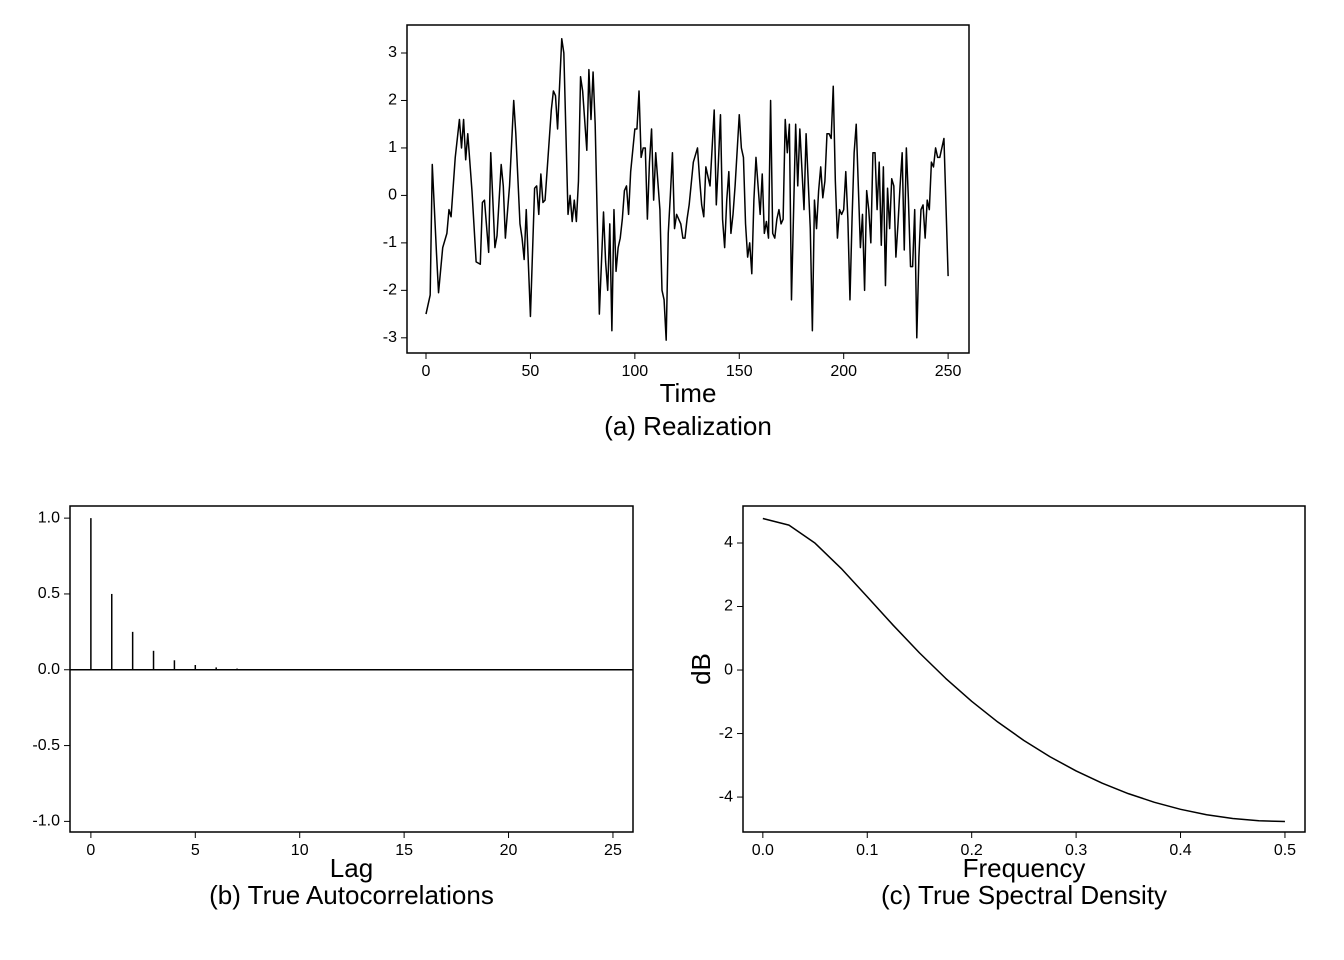  I want to click on x-tick-label: 15, so click(404, 850).